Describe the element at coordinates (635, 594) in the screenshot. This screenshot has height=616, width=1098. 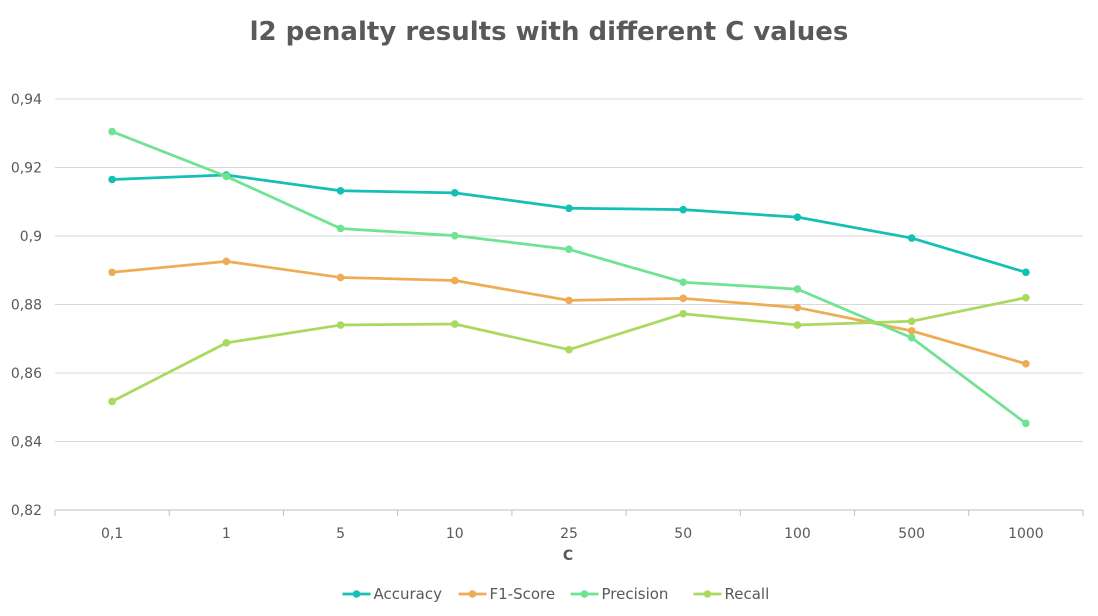
I see `legend-label: Precision` at that location.